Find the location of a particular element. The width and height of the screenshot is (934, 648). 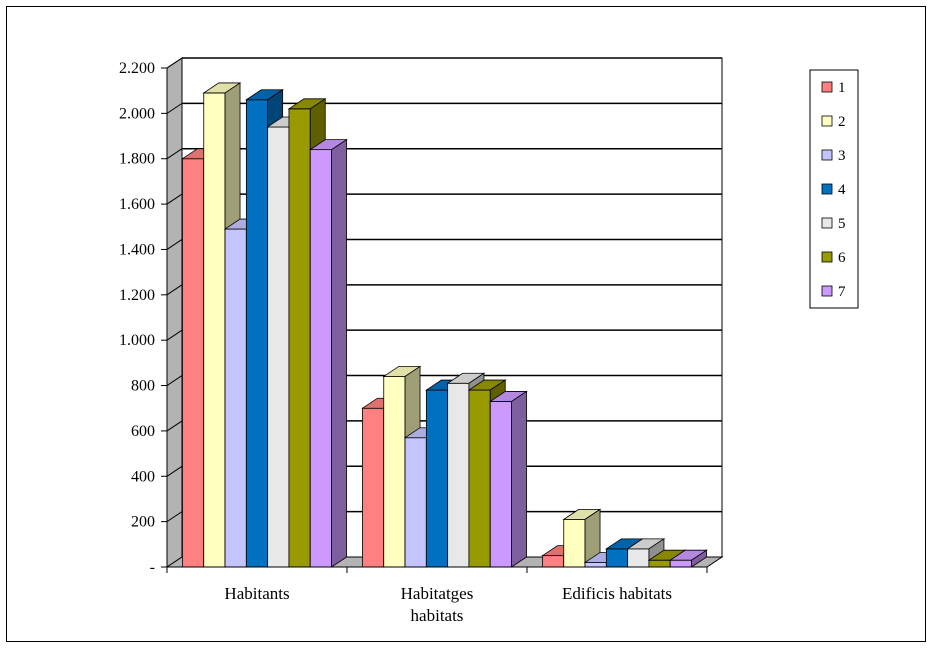

x-category-label: habitats is located at coordinates (437, 615).